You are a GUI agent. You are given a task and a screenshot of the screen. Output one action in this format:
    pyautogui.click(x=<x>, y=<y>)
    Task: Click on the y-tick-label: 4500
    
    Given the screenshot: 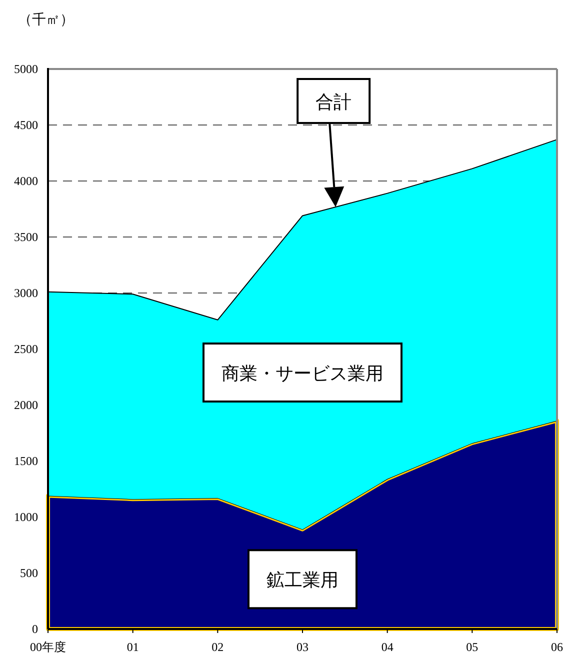 What is the action you would take?
    pyautogui.click(x=26, y=125)
    